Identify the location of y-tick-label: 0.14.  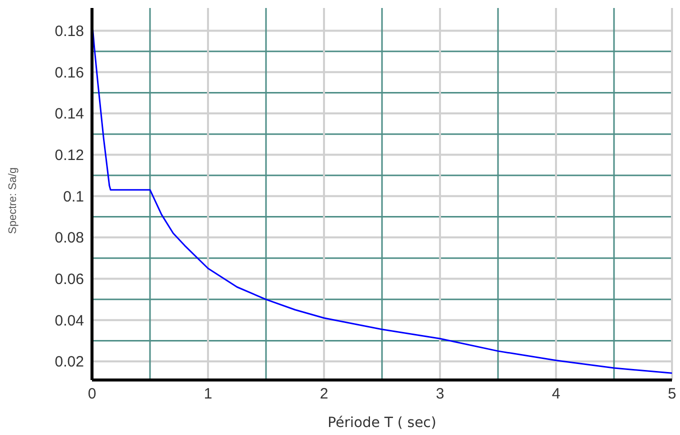
(69, 114).